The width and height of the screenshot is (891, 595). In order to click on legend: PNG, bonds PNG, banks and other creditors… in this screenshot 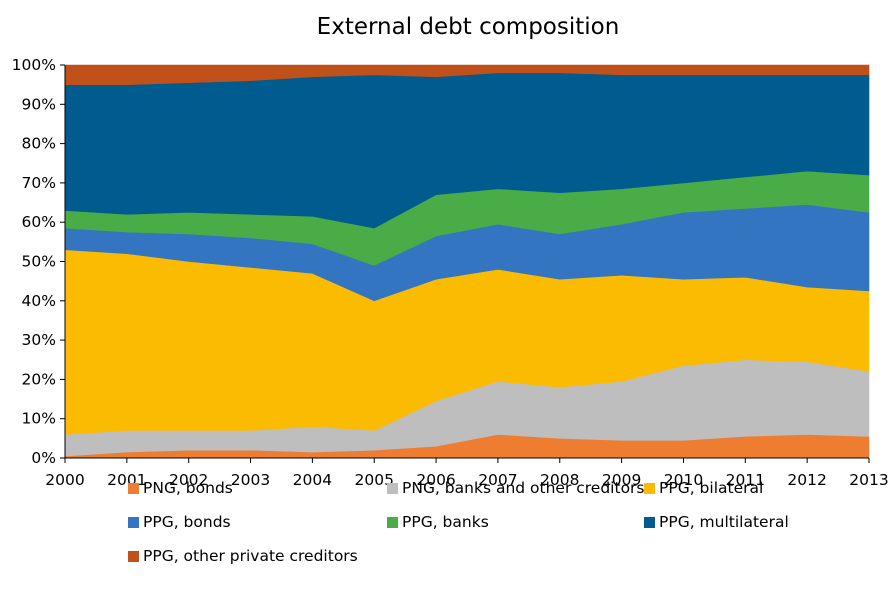, I will do `click(458, 522)`.